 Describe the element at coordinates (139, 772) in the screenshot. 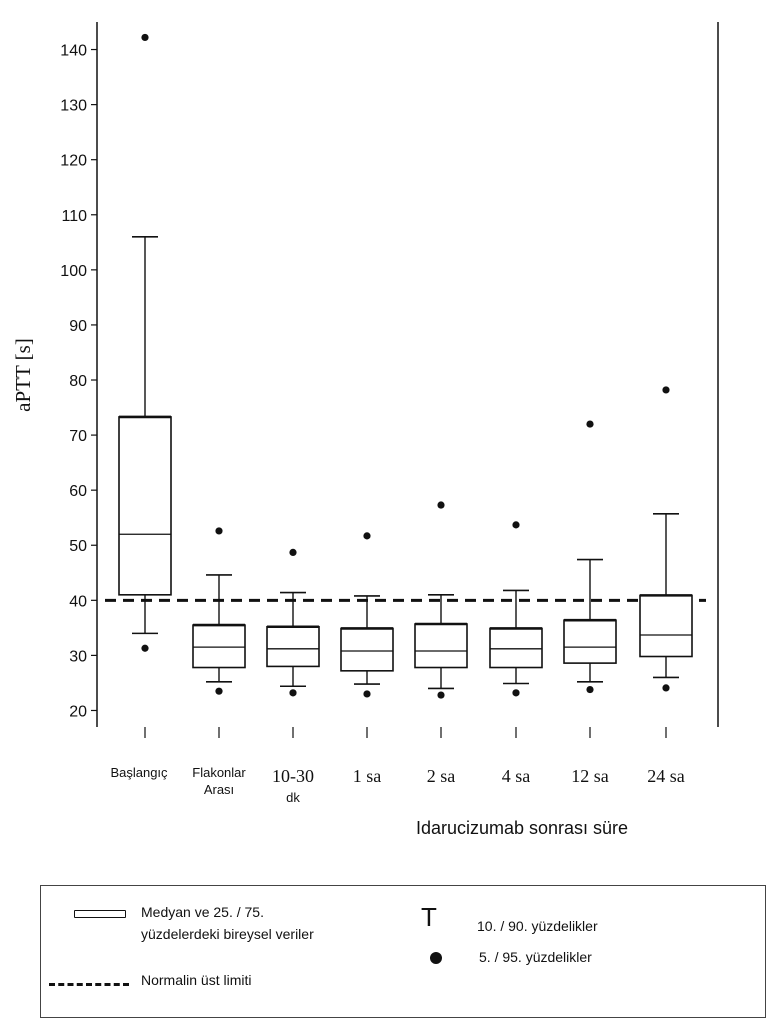

I see `x-category-label: Başlangıç` at that location.